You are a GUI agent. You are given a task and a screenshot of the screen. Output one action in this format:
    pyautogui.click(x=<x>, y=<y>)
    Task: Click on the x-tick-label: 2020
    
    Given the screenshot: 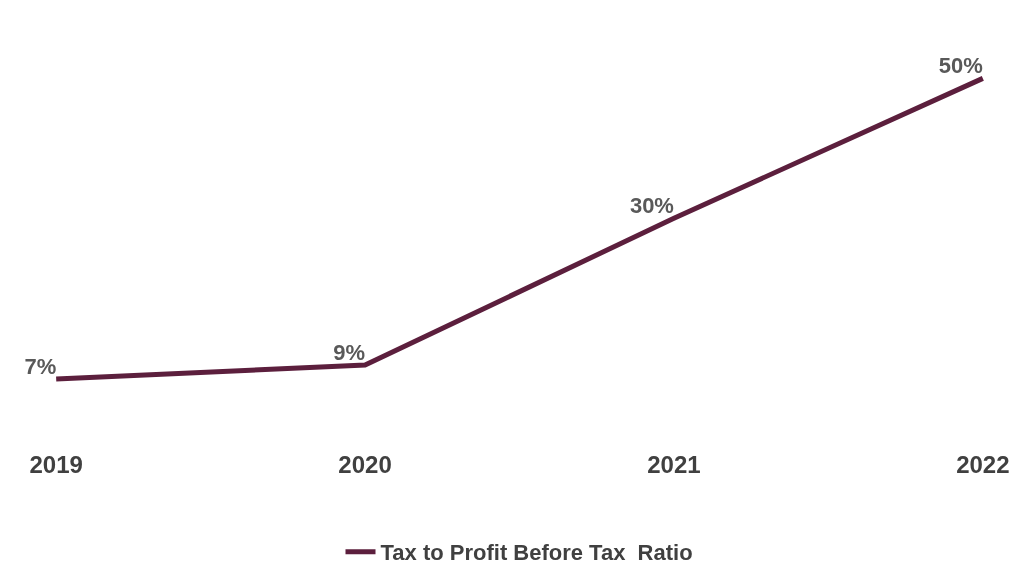 What is the action you would take?
    pyautogui.click(x=365, y=464)
    